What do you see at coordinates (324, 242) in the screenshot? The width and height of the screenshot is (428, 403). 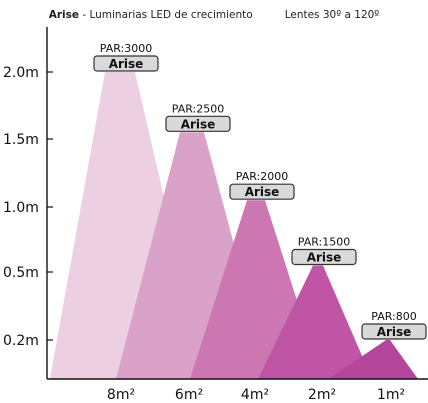 I see `par-label: PAR:1500` at bounding box center [324, 242].